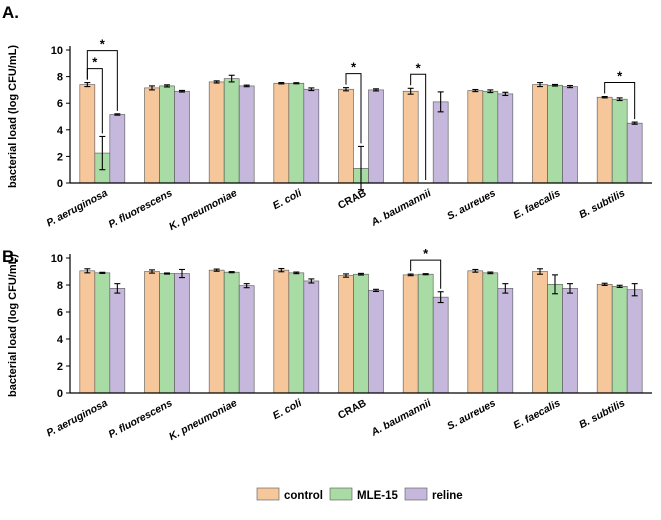  Describe the element at coordinates (447, 496) in the screenshot. I see `legend-label-reline: reline` at that location.